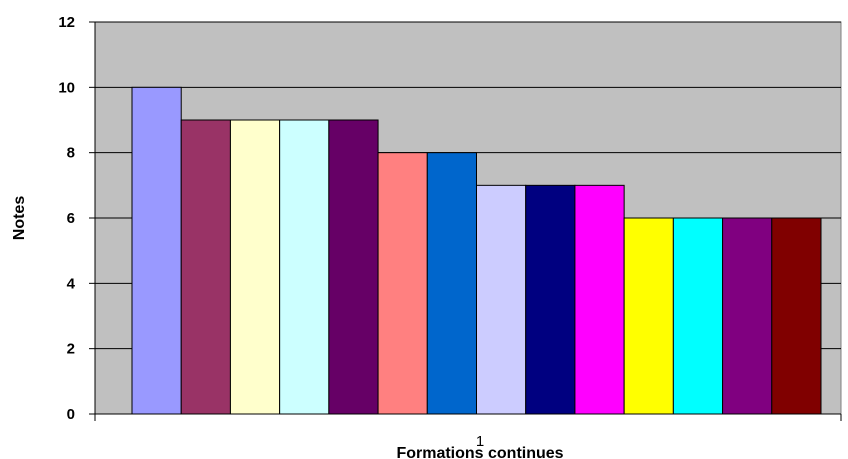  Describe the element at coordinates (71, 218) in the screenshot. I see `y-tick-label: 6` at that location.